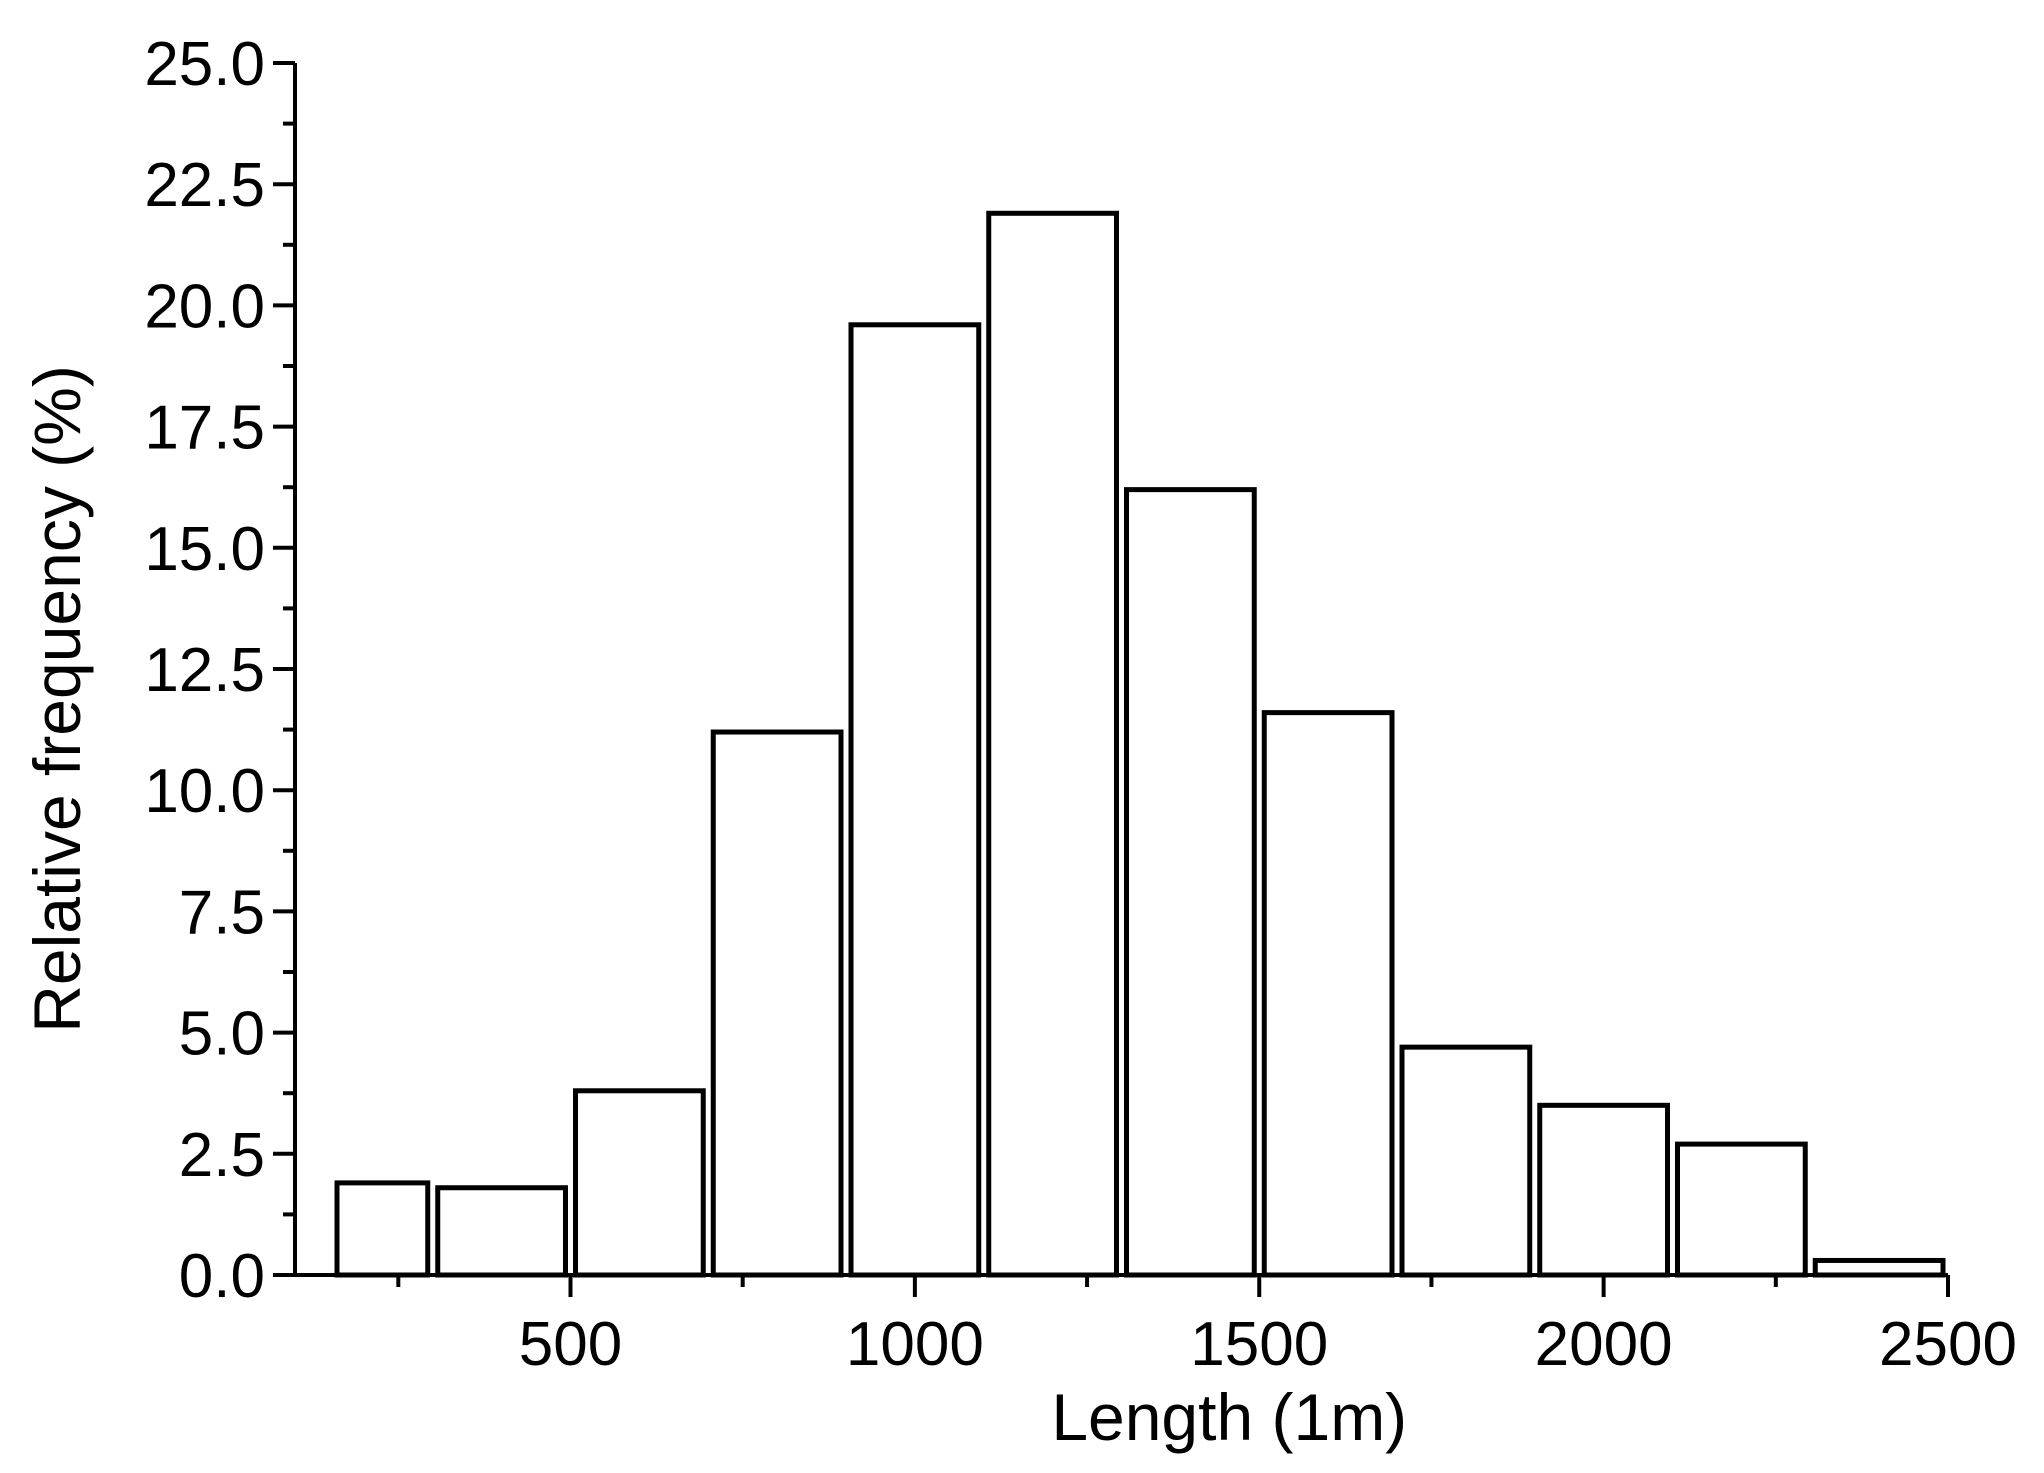  Describe the element at coordinates (204, 791) in the screenshot. I see `y-tick-label: 10.0` at that location.